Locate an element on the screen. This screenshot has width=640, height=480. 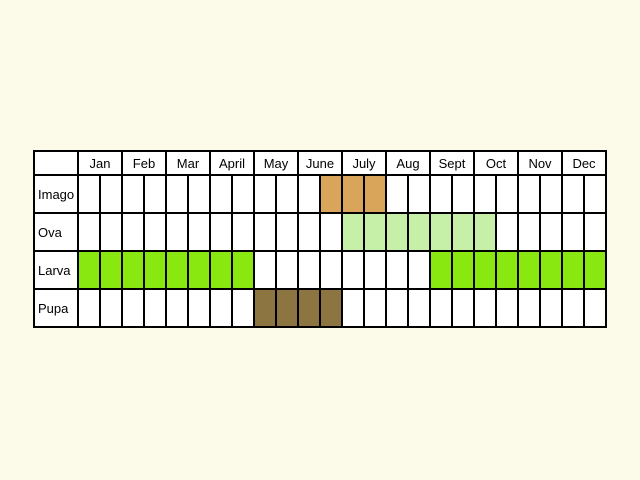
month-header-june: June is located at coordinates (320, 163).